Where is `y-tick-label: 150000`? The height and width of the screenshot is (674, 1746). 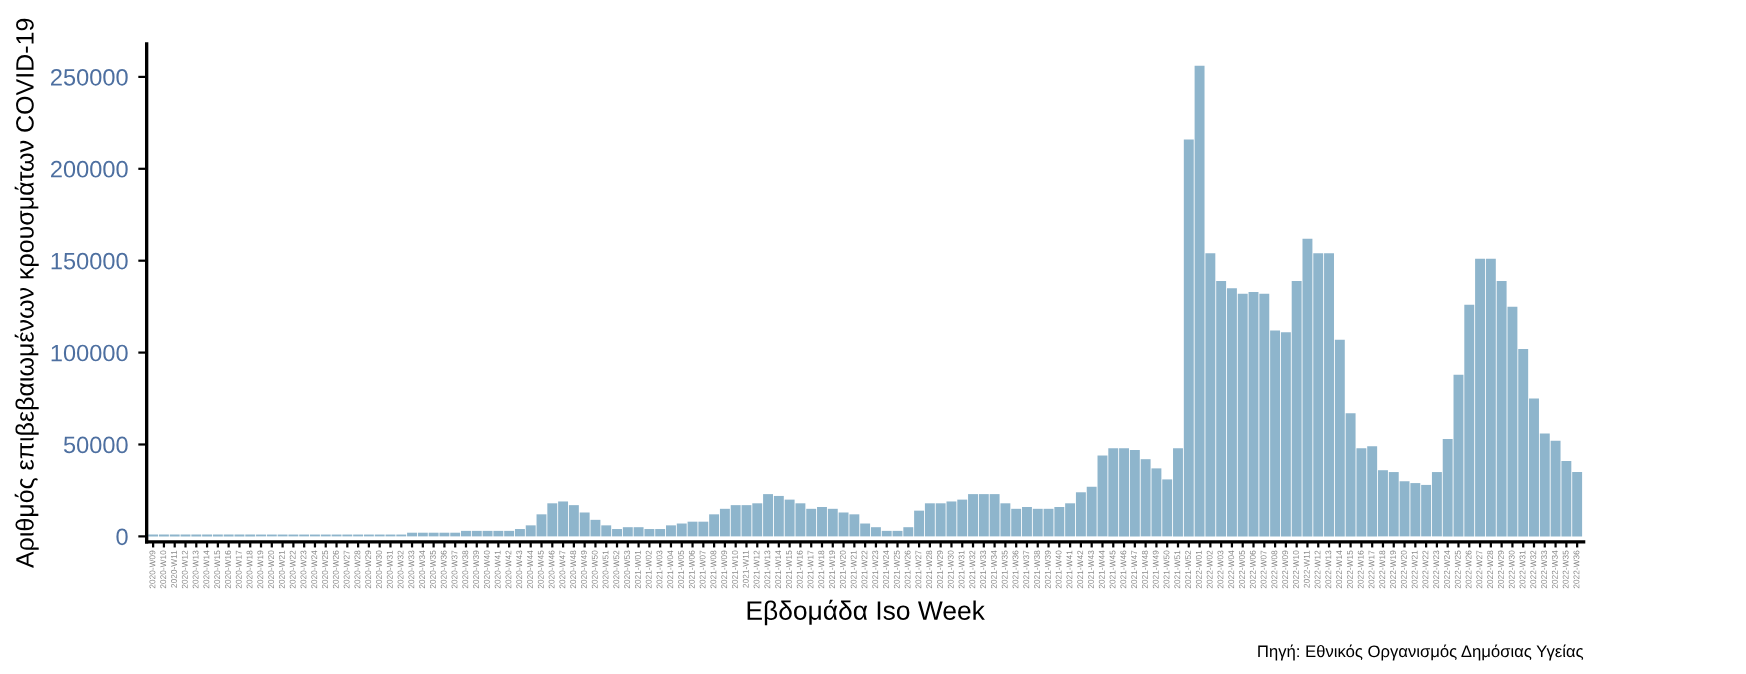 y-tick-label: 150000 is located at coordinates (89, 261).